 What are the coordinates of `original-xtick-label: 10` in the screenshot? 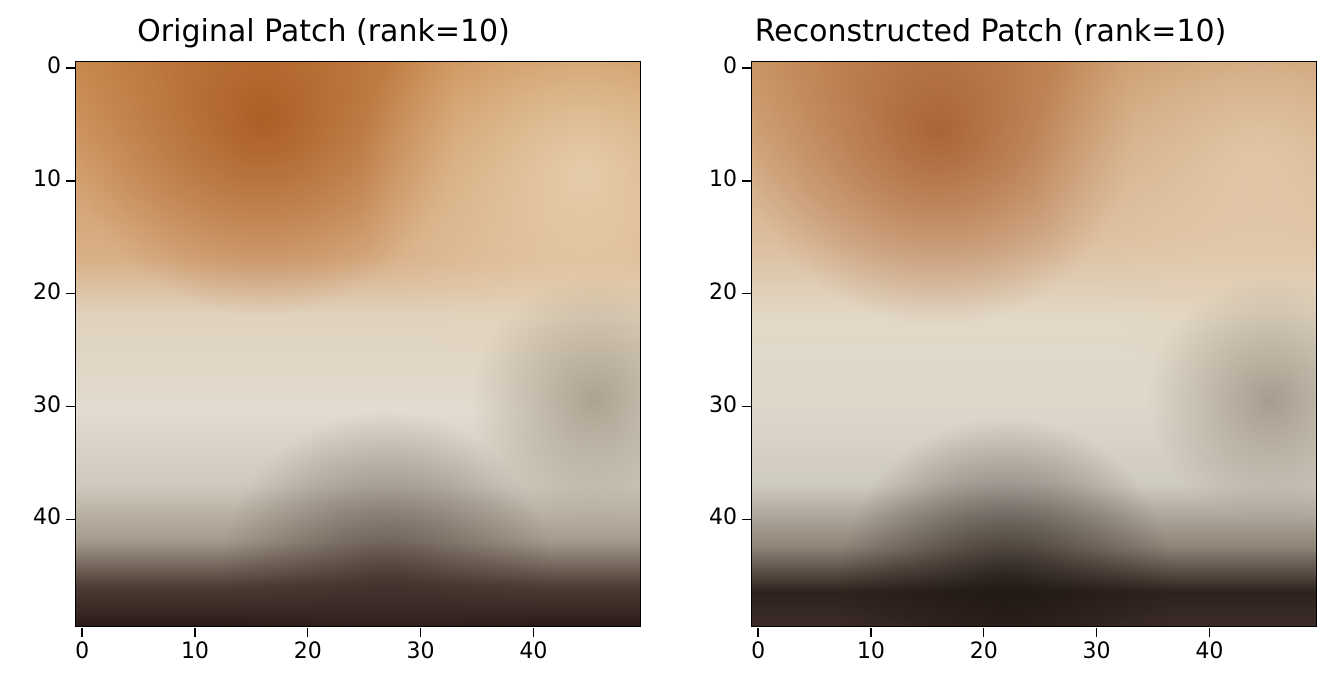 It's located at (194, 651).